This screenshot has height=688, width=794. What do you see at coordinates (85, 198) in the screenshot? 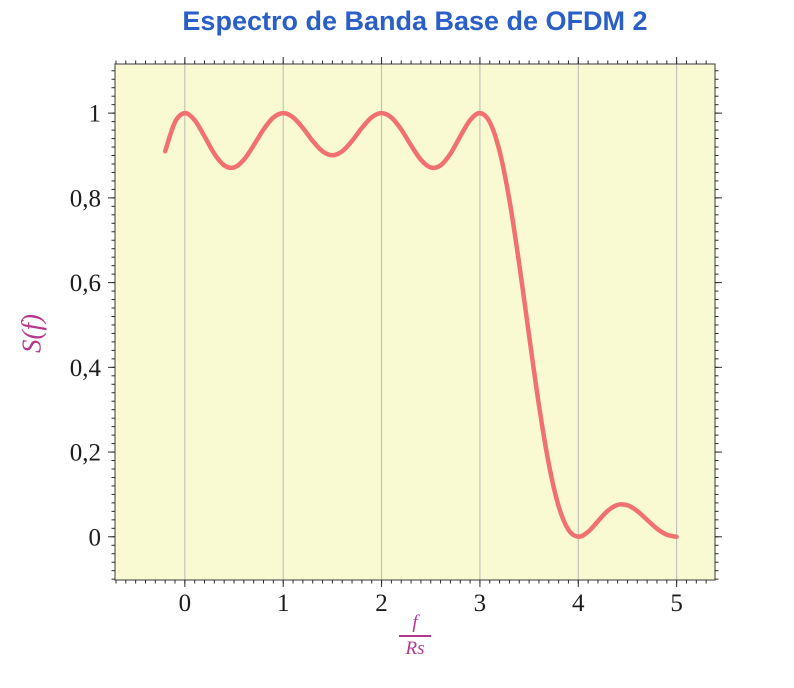
I see `y-tick-label: 0,8` at bounding box center [85, 198].